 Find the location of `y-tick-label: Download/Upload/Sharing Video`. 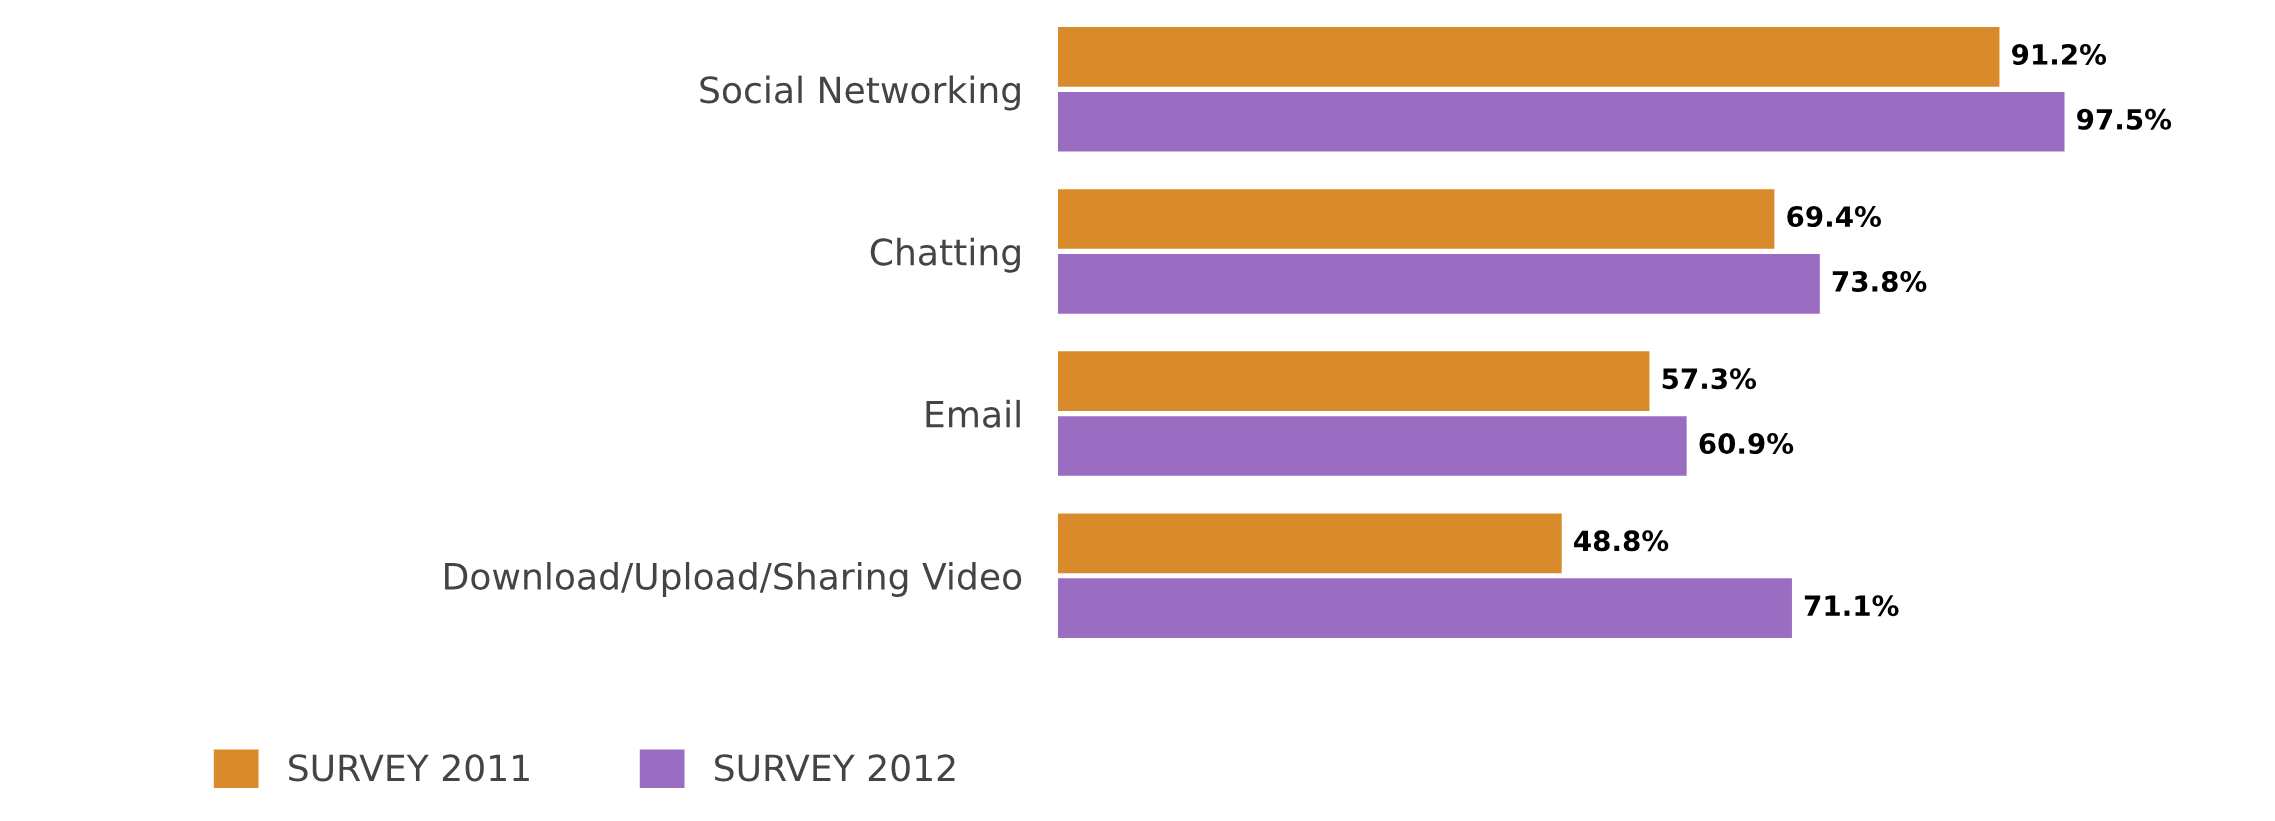

y-tick-label: Download/Upload/Sharing Video is located at coordinates (733, 579).